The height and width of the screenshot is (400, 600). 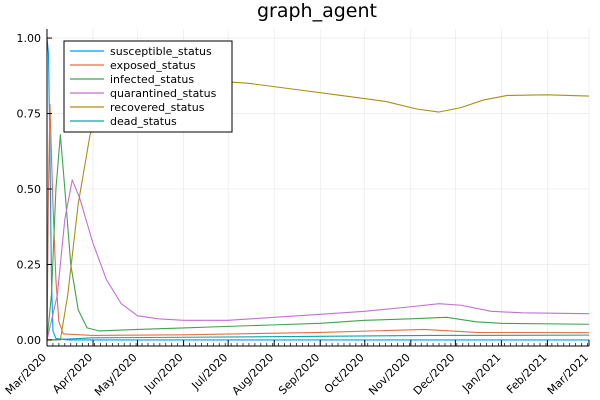 I want to click on legend-box, so click(x=148, y=86).